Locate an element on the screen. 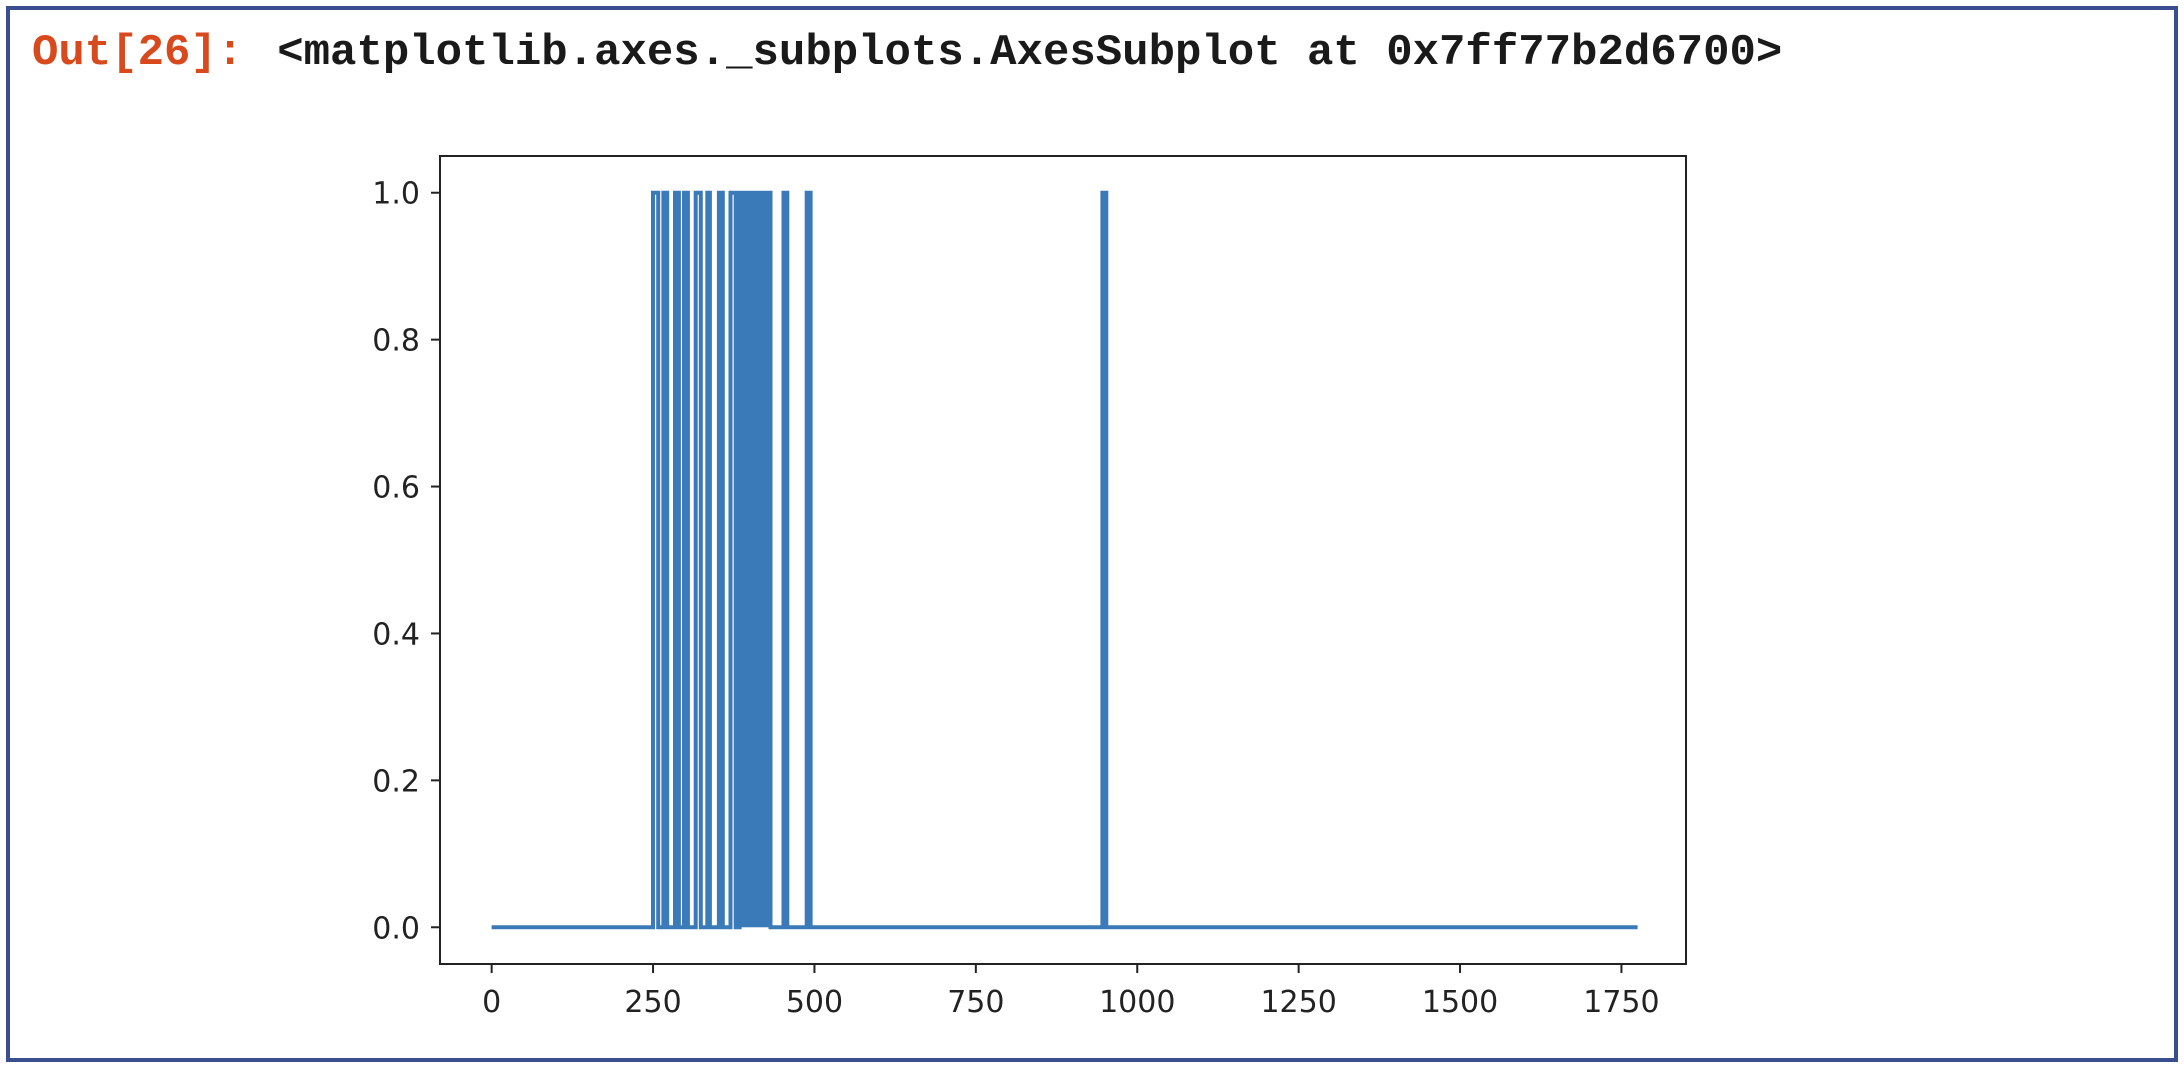 This screenshot has height=1066, width=2184. x-tick-label: 1500 is located at coordinates (1460, 1002).